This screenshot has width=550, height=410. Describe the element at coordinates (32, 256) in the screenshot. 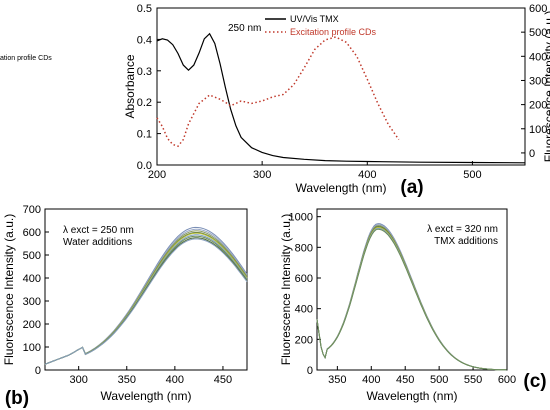

I see `y-tick-label-b: 500` at that location.